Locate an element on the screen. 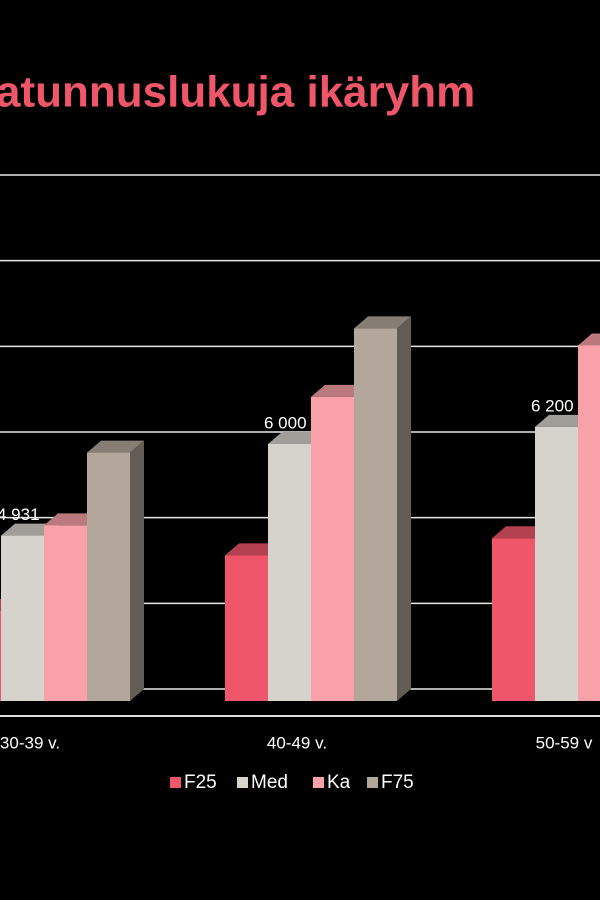 Image resolution: width=600 pixels, height=900 pixels. data-label: 6 000 is located at coordinates (285, 422).